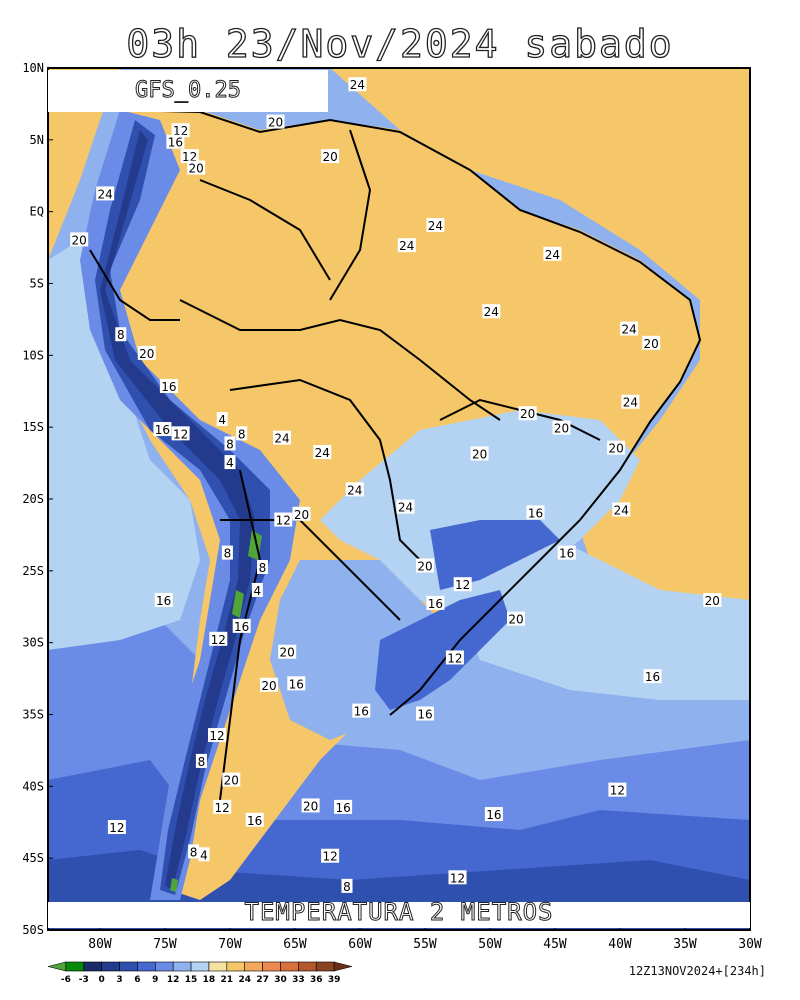 The width and height of the screenshot is (800, 1000). What do you see at coordinates (33, 68) in the screenshot?
I see `lat-label: 10N` at bounding box center [33, 68].